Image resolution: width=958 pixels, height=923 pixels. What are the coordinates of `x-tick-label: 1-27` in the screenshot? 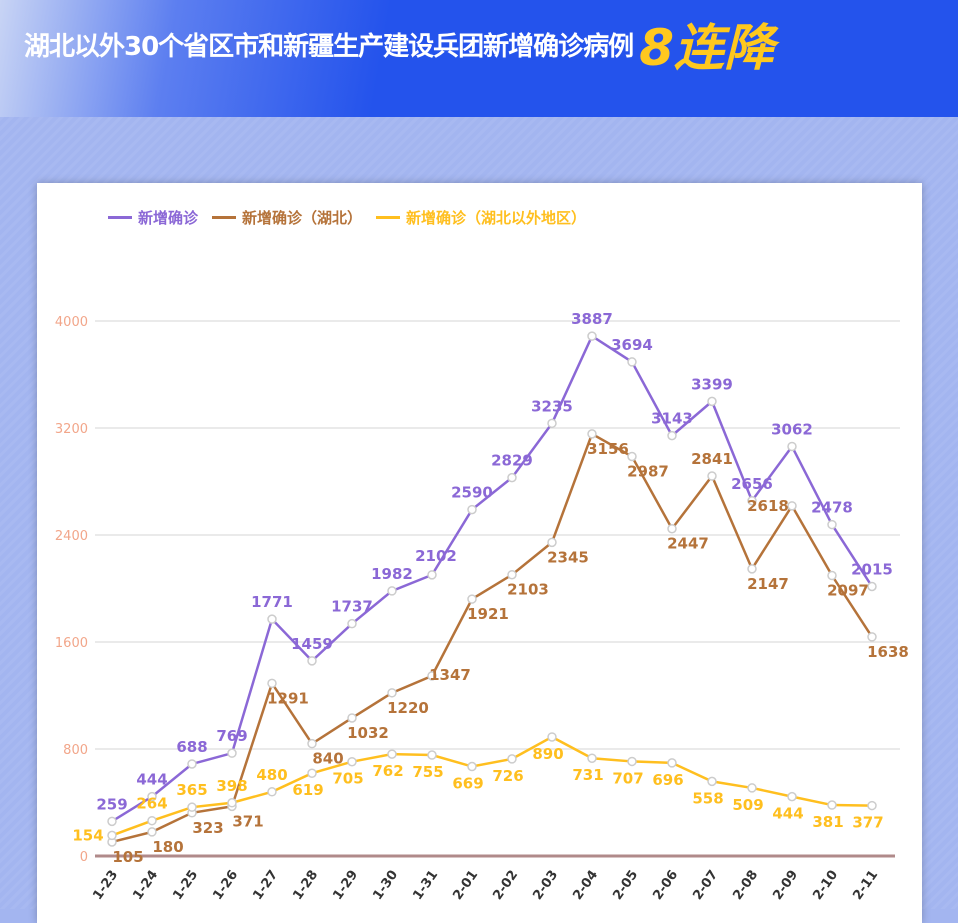 It's located at (265, 885).